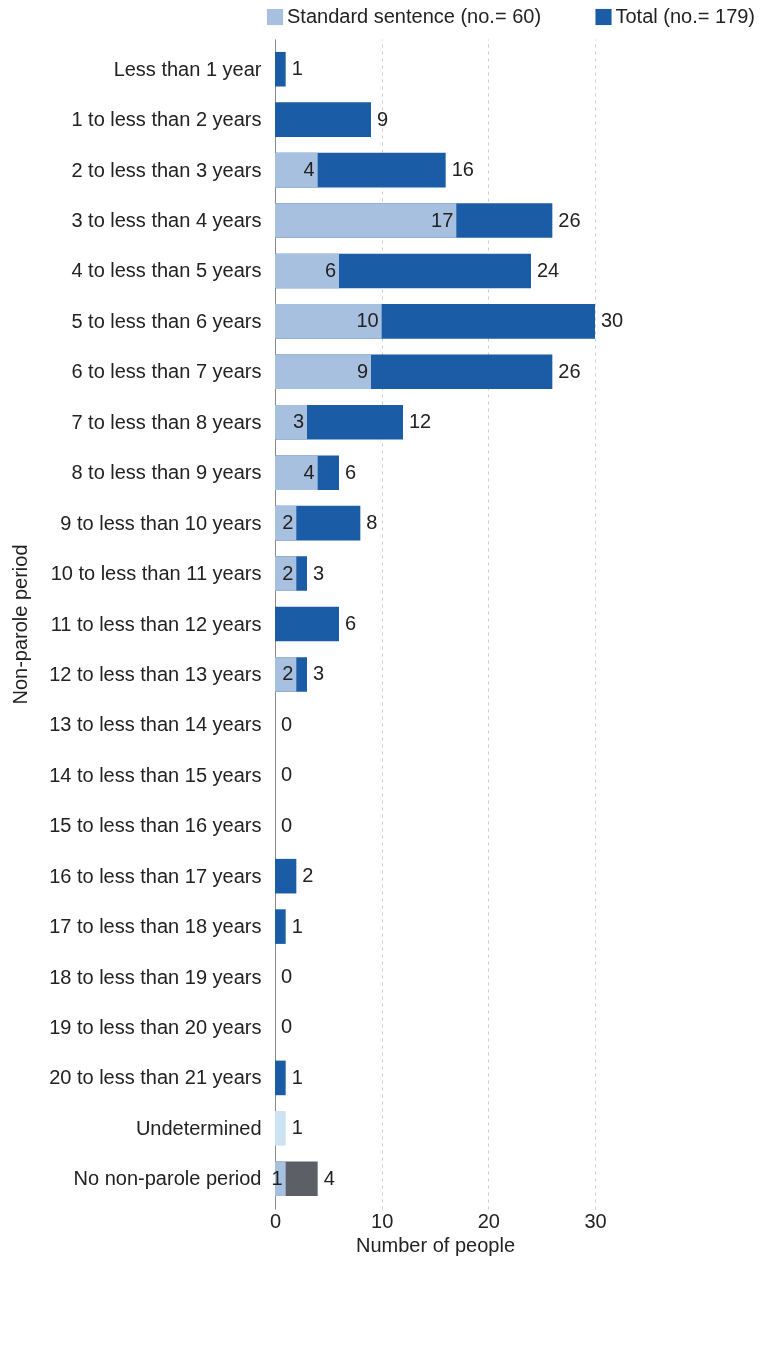 The image size is (768, 1360). Describe the element at coordinates (595, 1220) in the screenshot. I see `x-tick-label: 30` at that location.